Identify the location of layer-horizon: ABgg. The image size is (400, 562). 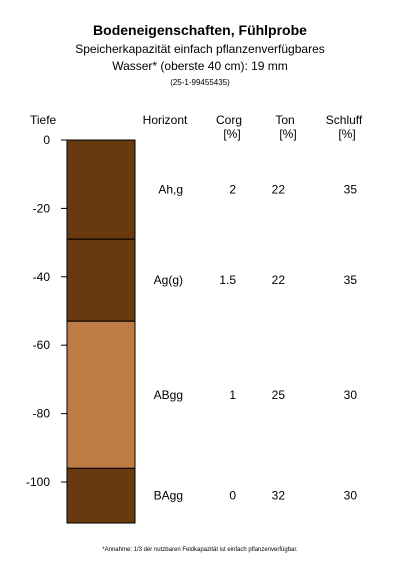
(168, 395).